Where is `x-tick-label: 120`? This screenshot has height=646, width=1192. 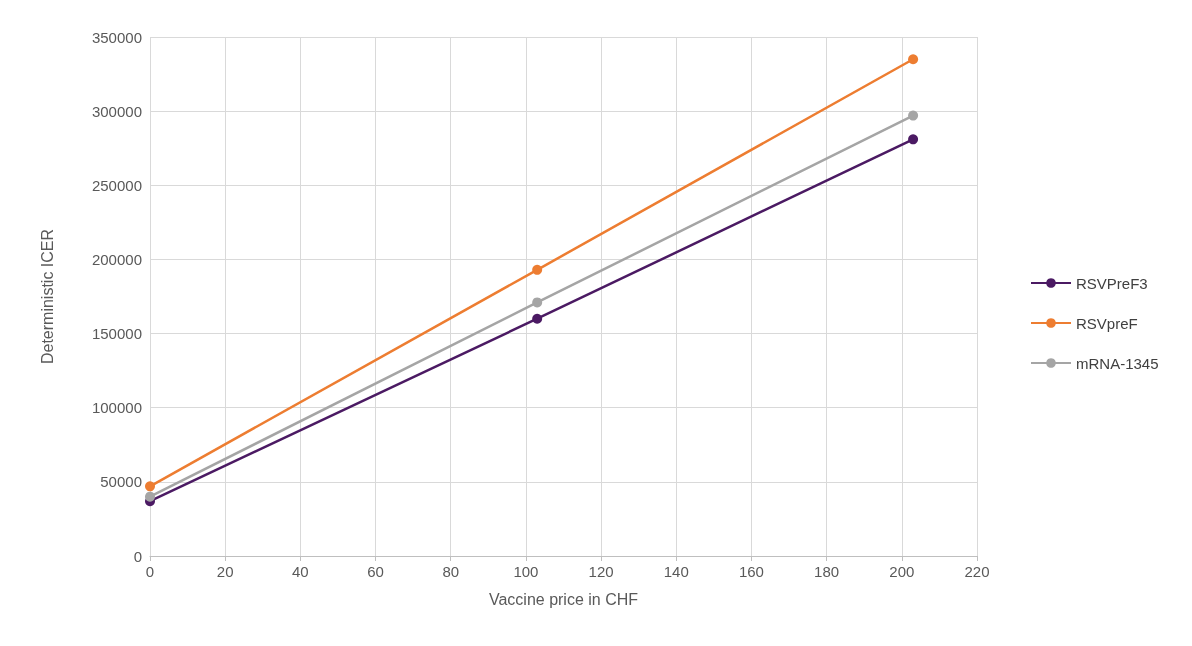 x-tick-label: 120 is located at coordinates (601, 571).